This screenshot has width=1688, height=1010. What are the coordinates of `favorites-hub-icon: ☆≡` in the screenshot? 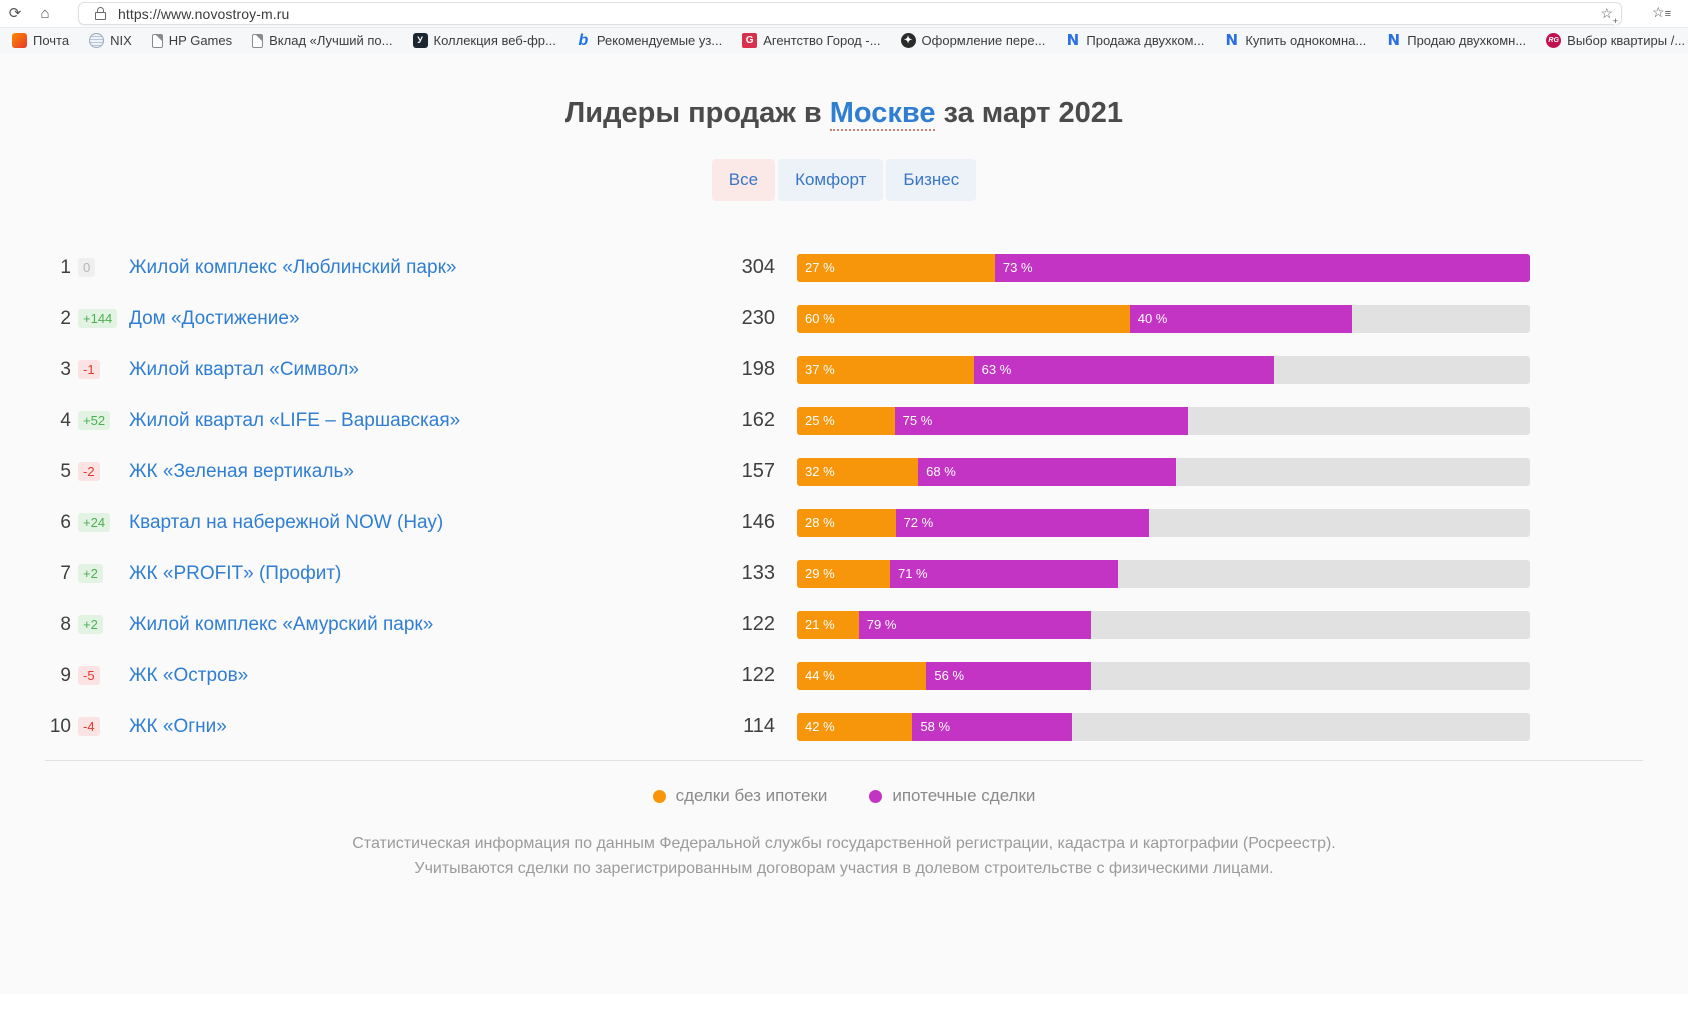 It's located at (1661, 12).